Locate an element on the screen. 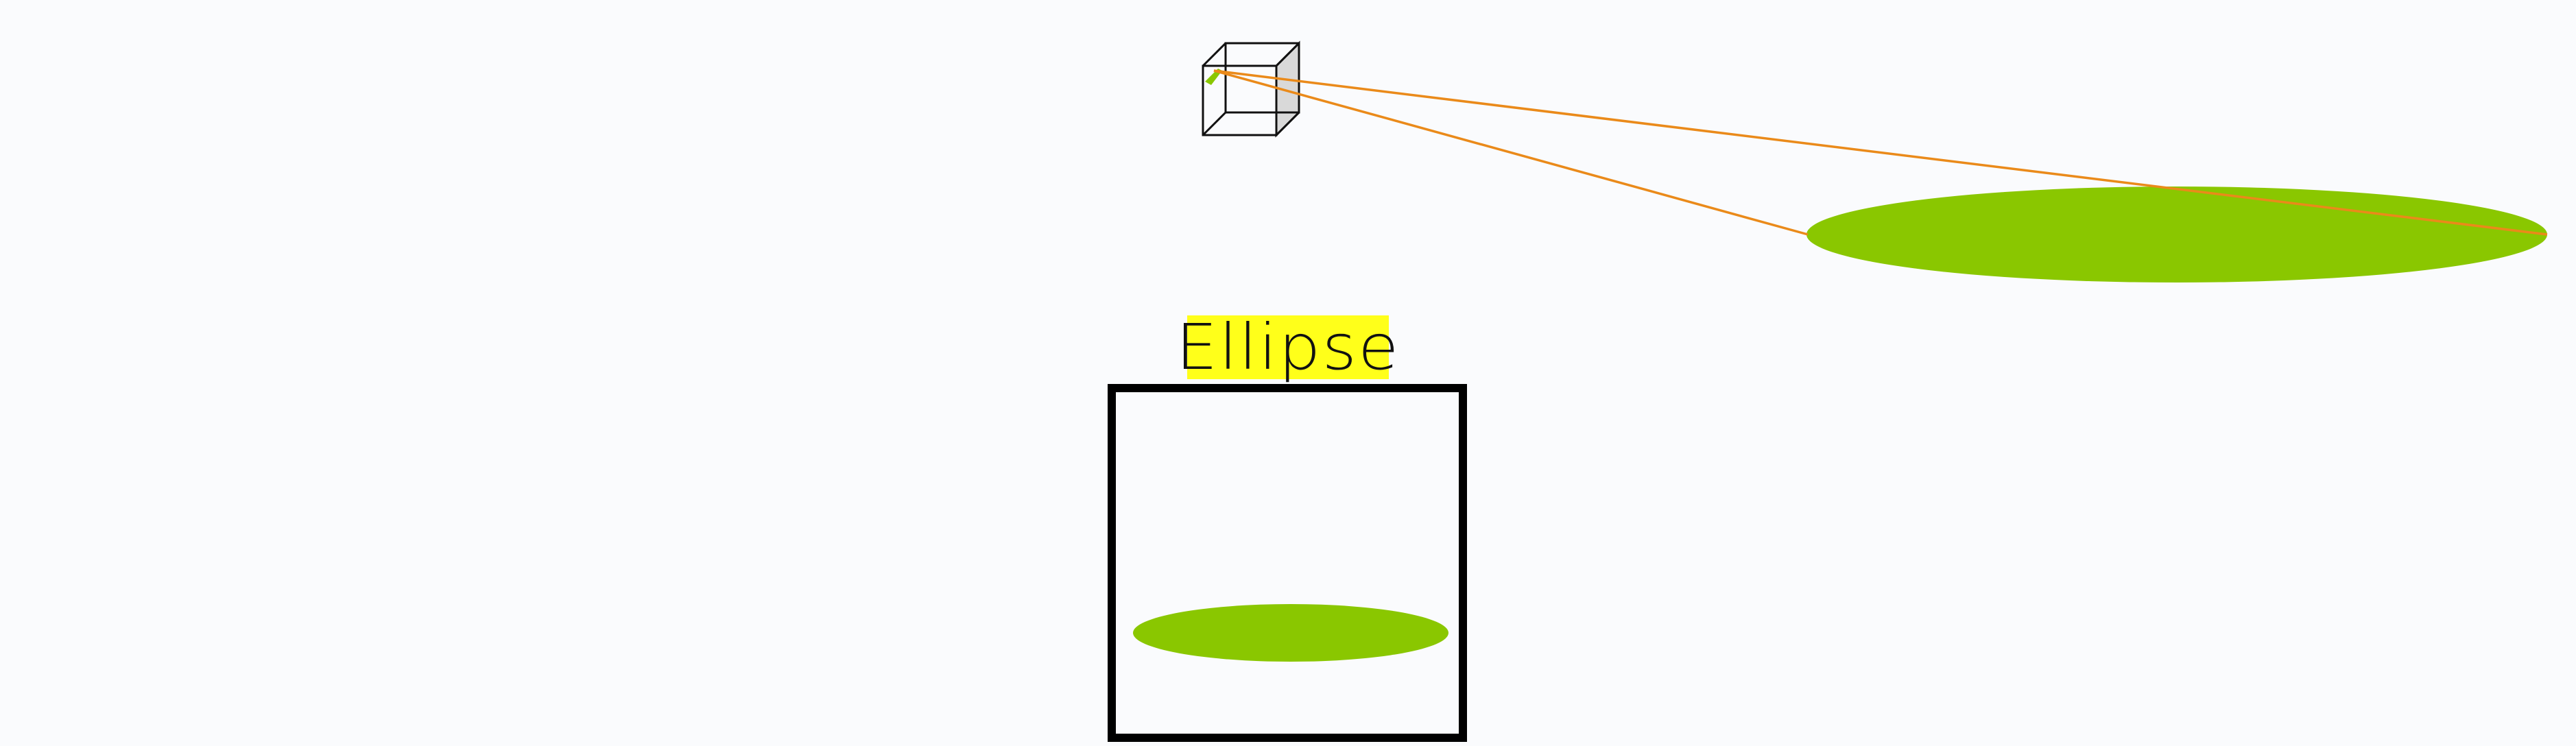  preview-frame is located at coordinates (1287, 563).